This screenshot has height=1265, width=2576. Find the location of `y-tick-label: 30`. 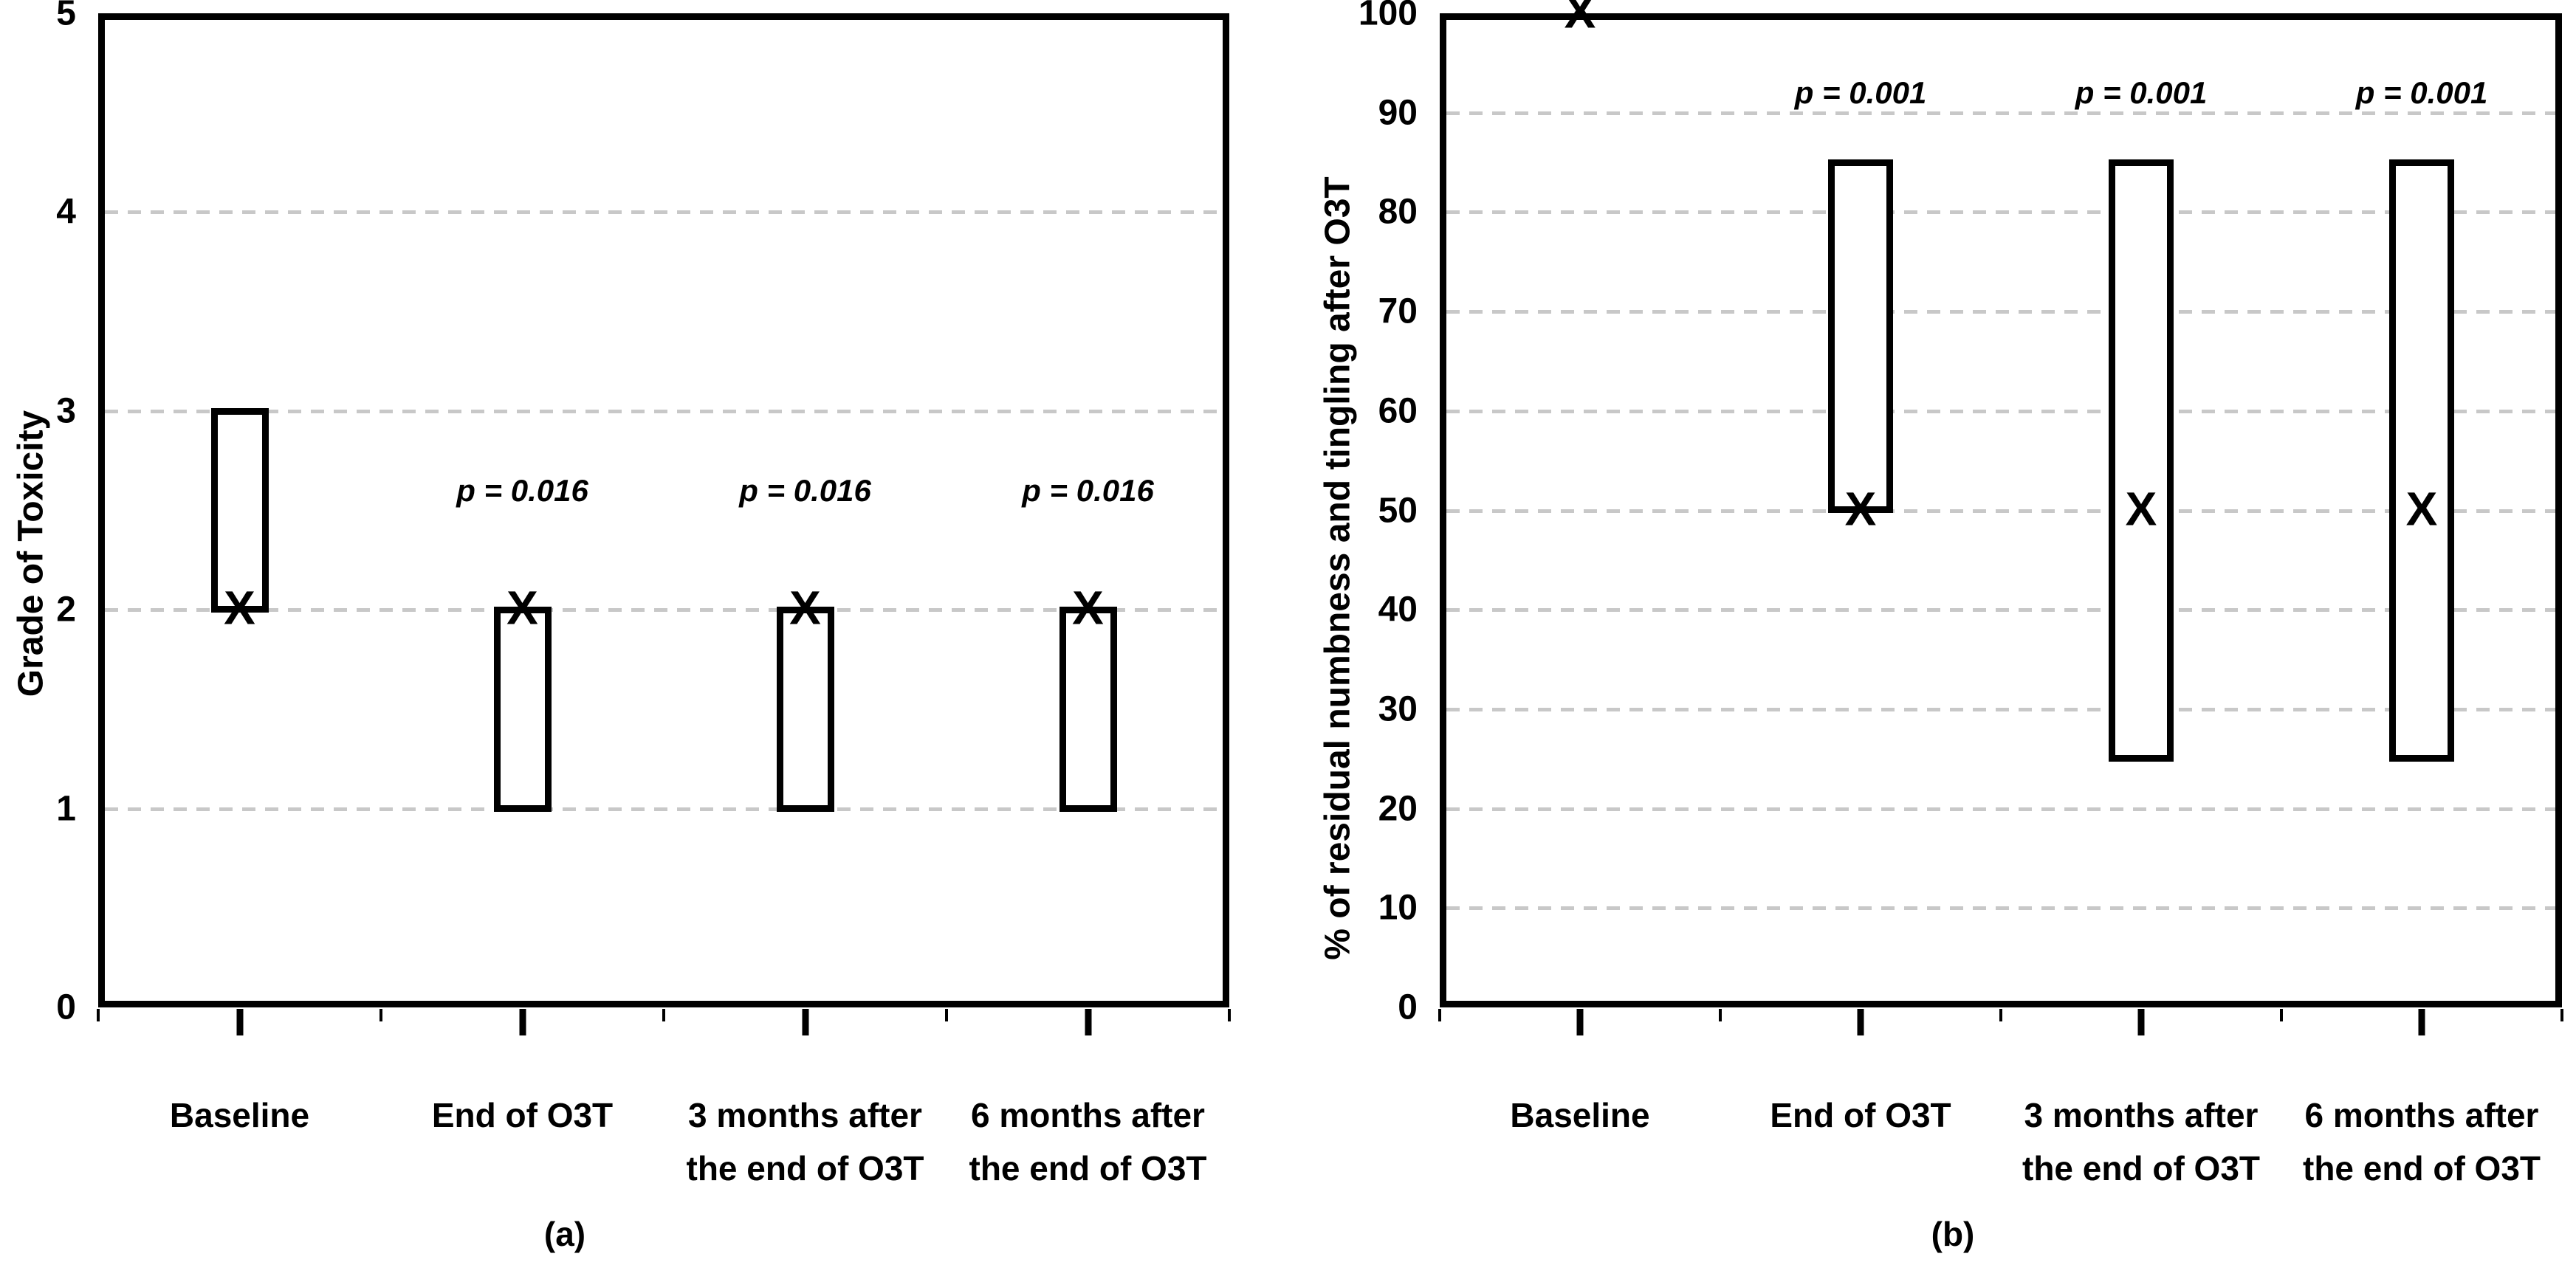

y-tick-label: 30 is located at coordinates (1398, 709).